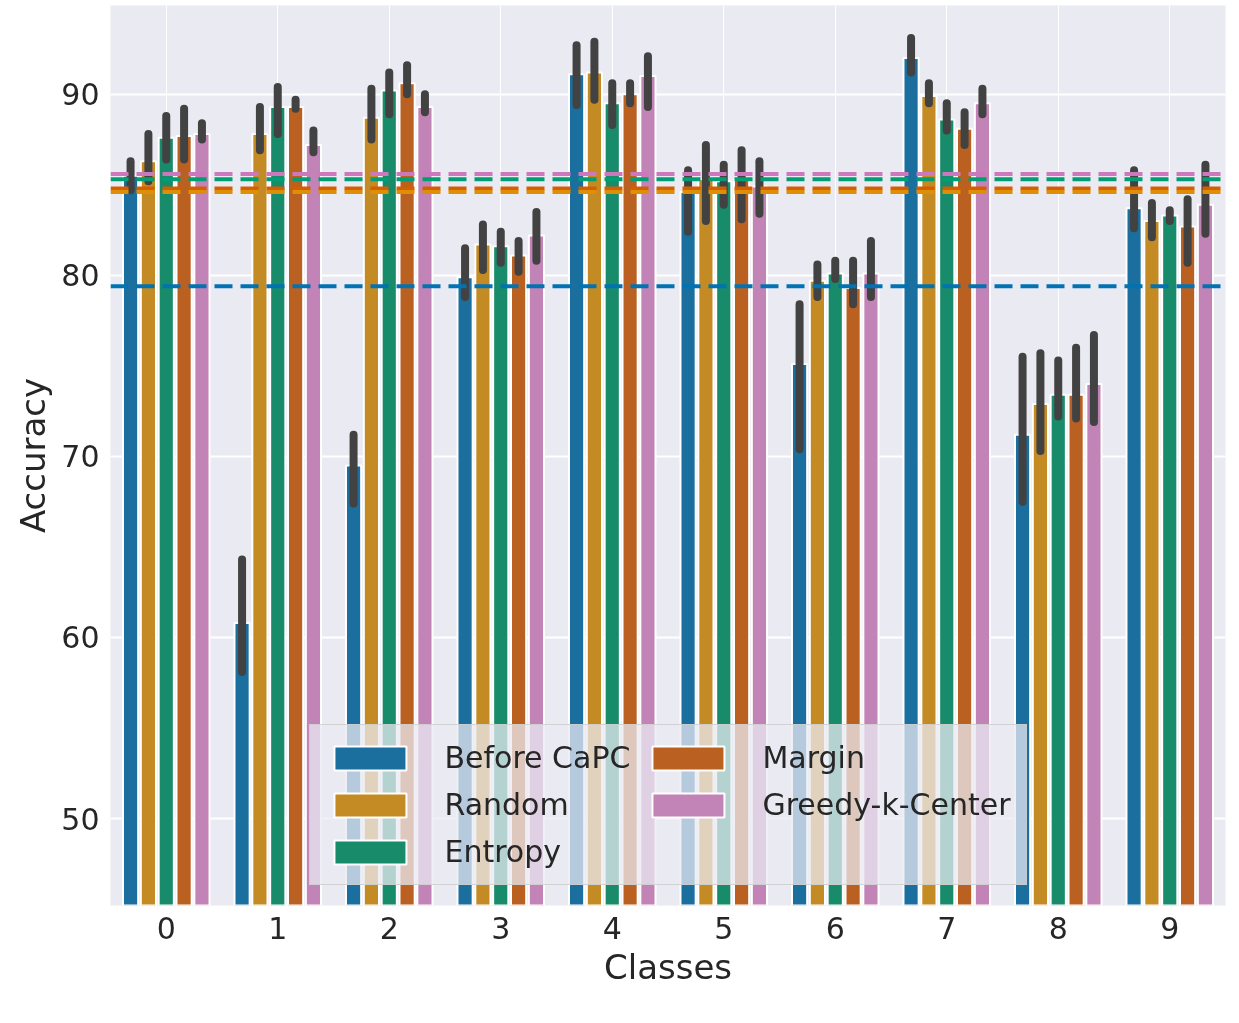  Describe the element at coordinates (389, 928) in the screenshot. I see `x-tick-label: 2` at that location.